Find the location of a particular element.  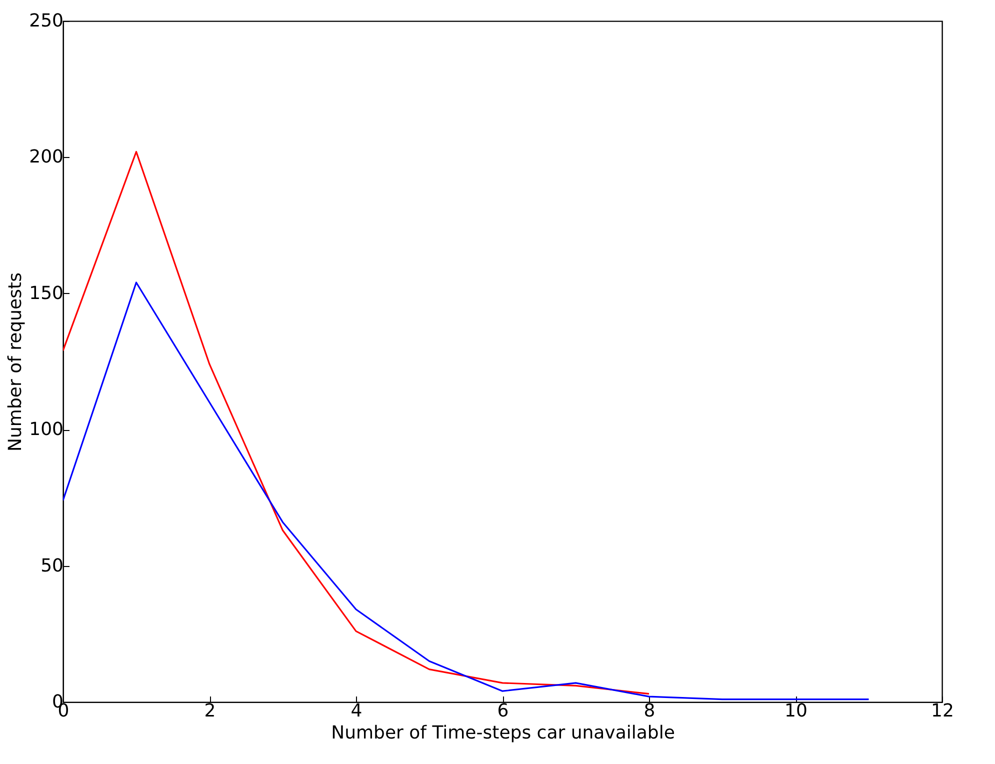

x-tick-label: 4 is located at coordinates (356, 711).